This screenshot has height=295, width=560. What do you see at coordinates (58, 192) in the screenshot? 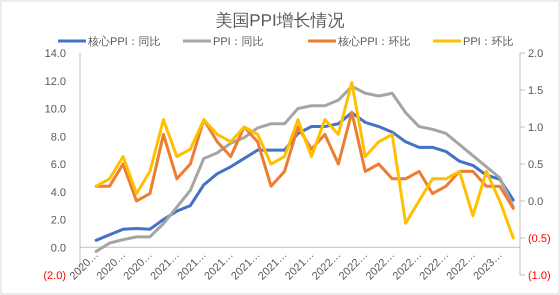
I see `y-tick-label: 4.0` at bounding box center [58, 192].